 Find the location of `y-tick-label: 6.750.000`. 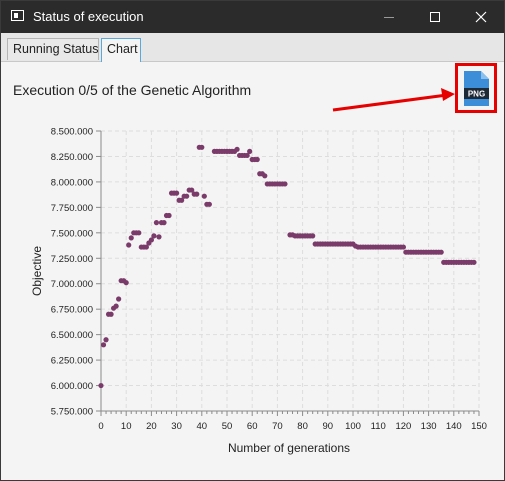

y-tick-label: 6.750.000 is located at coordinates (72, 310).